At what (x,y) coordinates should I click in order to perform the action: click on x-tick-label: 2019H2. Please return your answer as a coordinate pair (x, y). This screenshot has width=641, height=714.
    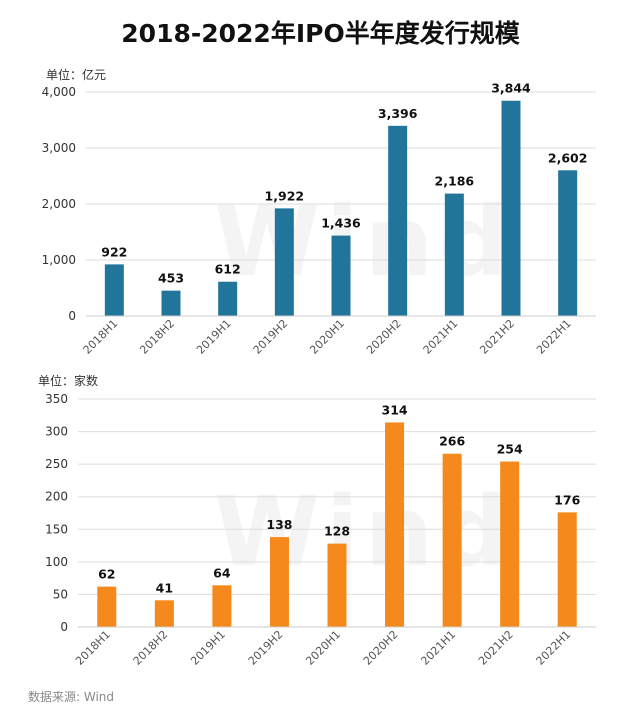
    Looking at the image, I should click on (266, 648).